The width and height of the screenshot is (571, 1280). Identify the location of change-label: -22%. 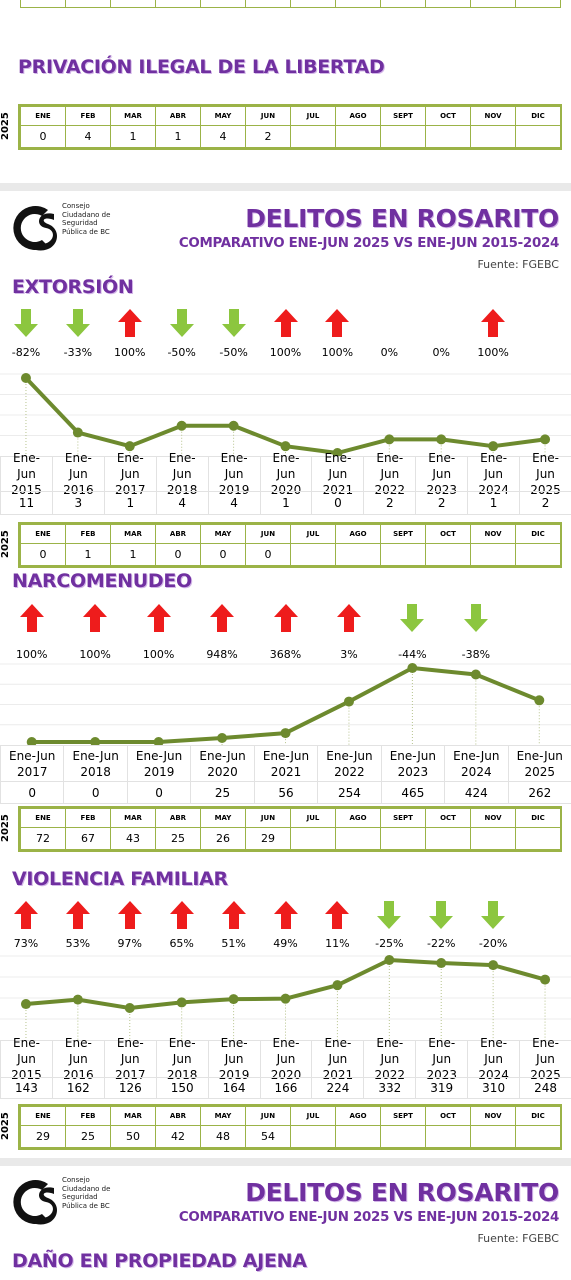
(441, 943).